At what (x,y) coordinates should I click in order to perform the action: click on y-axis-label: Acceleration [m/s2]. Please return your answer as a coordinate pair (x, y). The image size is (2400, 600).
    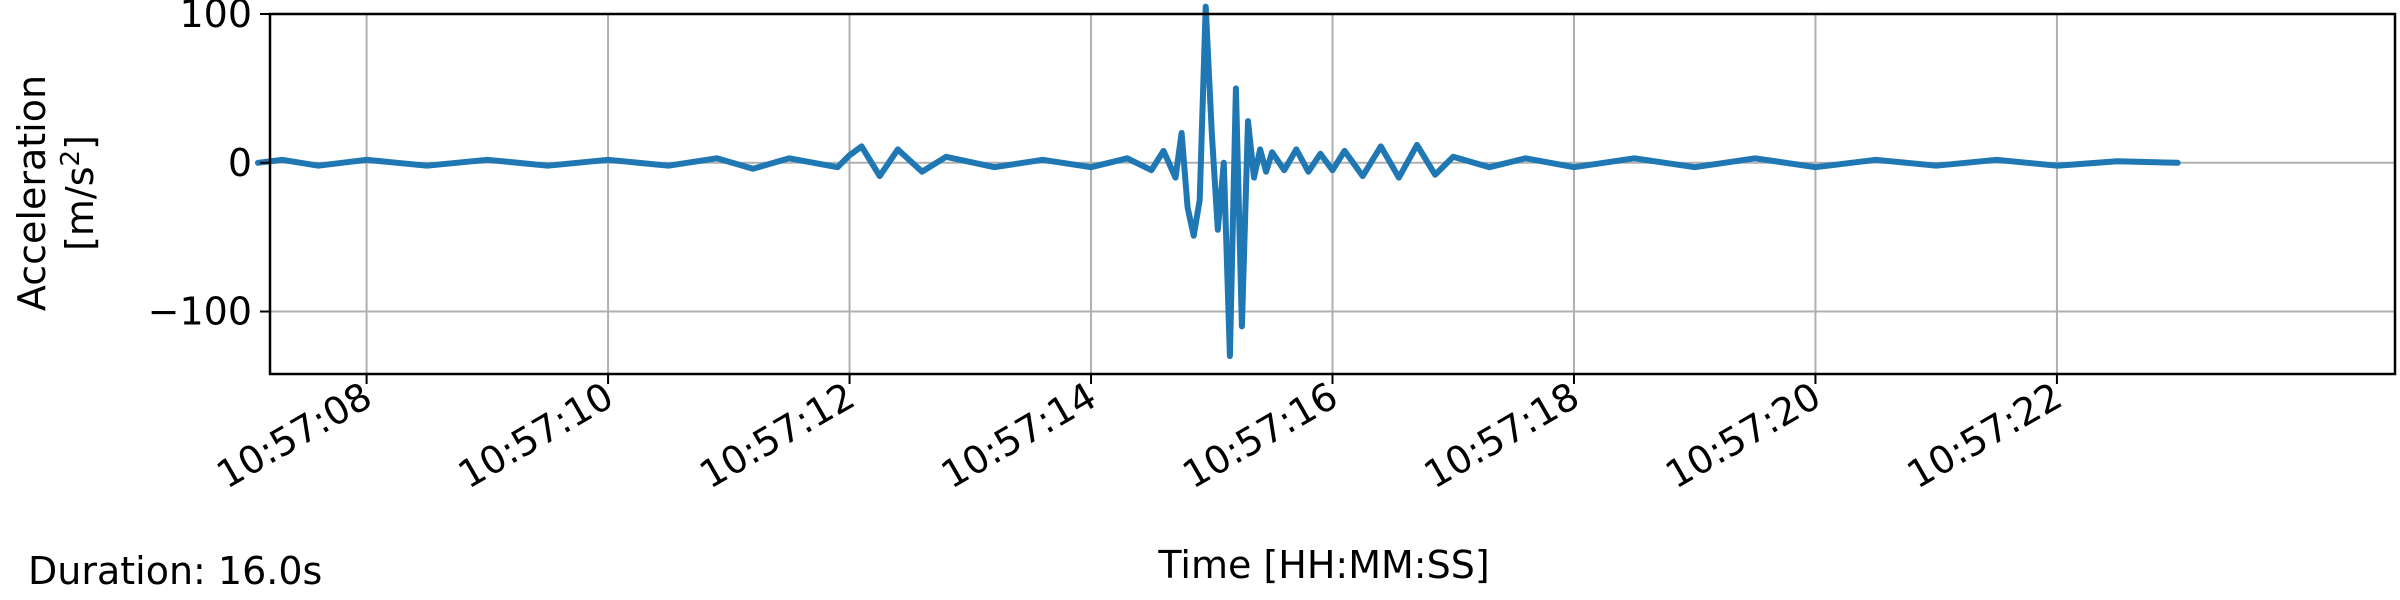
    Looking at the image, I should click on (56, 193).